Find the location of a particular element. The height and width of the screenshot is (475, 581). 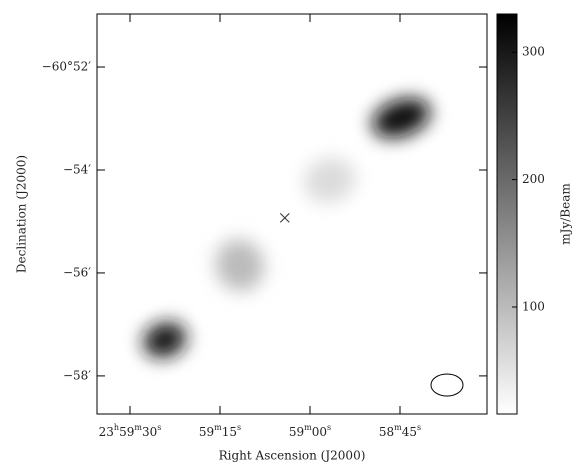

x-tick-label: 59m15s is located at coordinates (220, 431).